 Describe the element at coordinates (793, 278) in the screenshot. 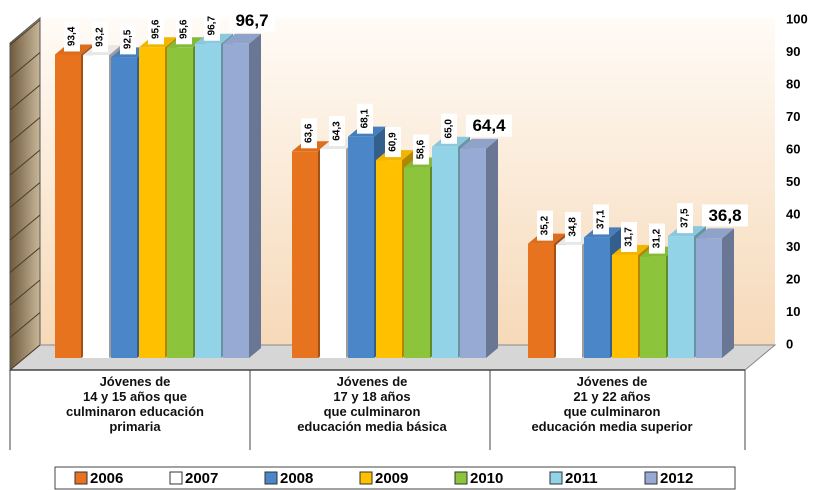

I see `y-tick-label: 20` at that location.